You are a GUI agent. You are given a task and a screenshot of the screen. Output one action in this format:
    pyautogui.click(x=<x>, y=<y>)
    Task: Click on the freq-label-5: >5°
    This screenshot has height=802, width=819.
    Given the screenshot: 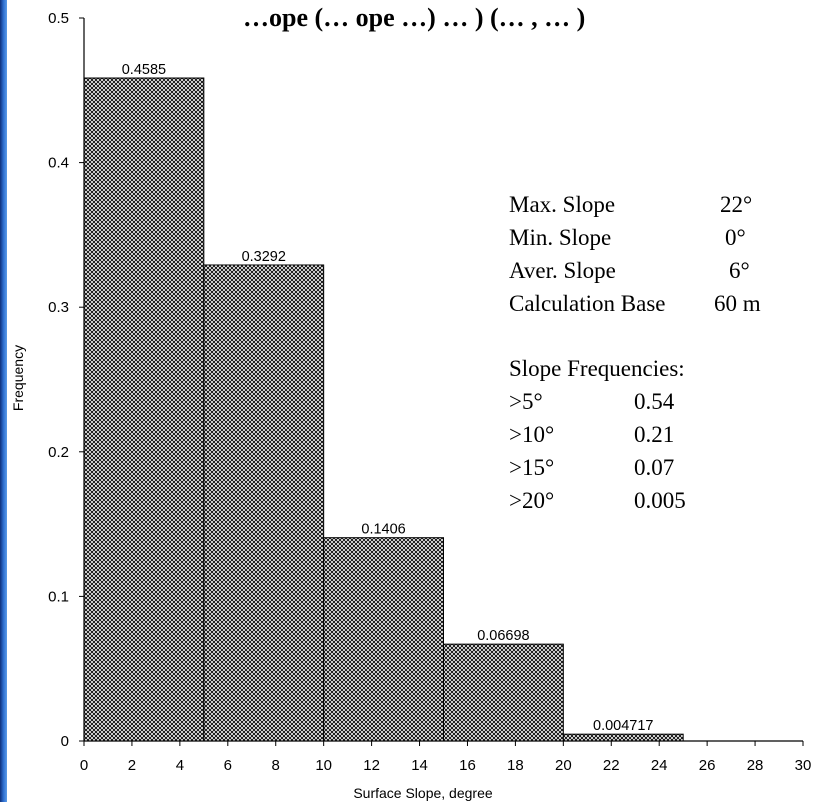 What is the action you would take?
    pyautogui.click(x=526, y=401)
    